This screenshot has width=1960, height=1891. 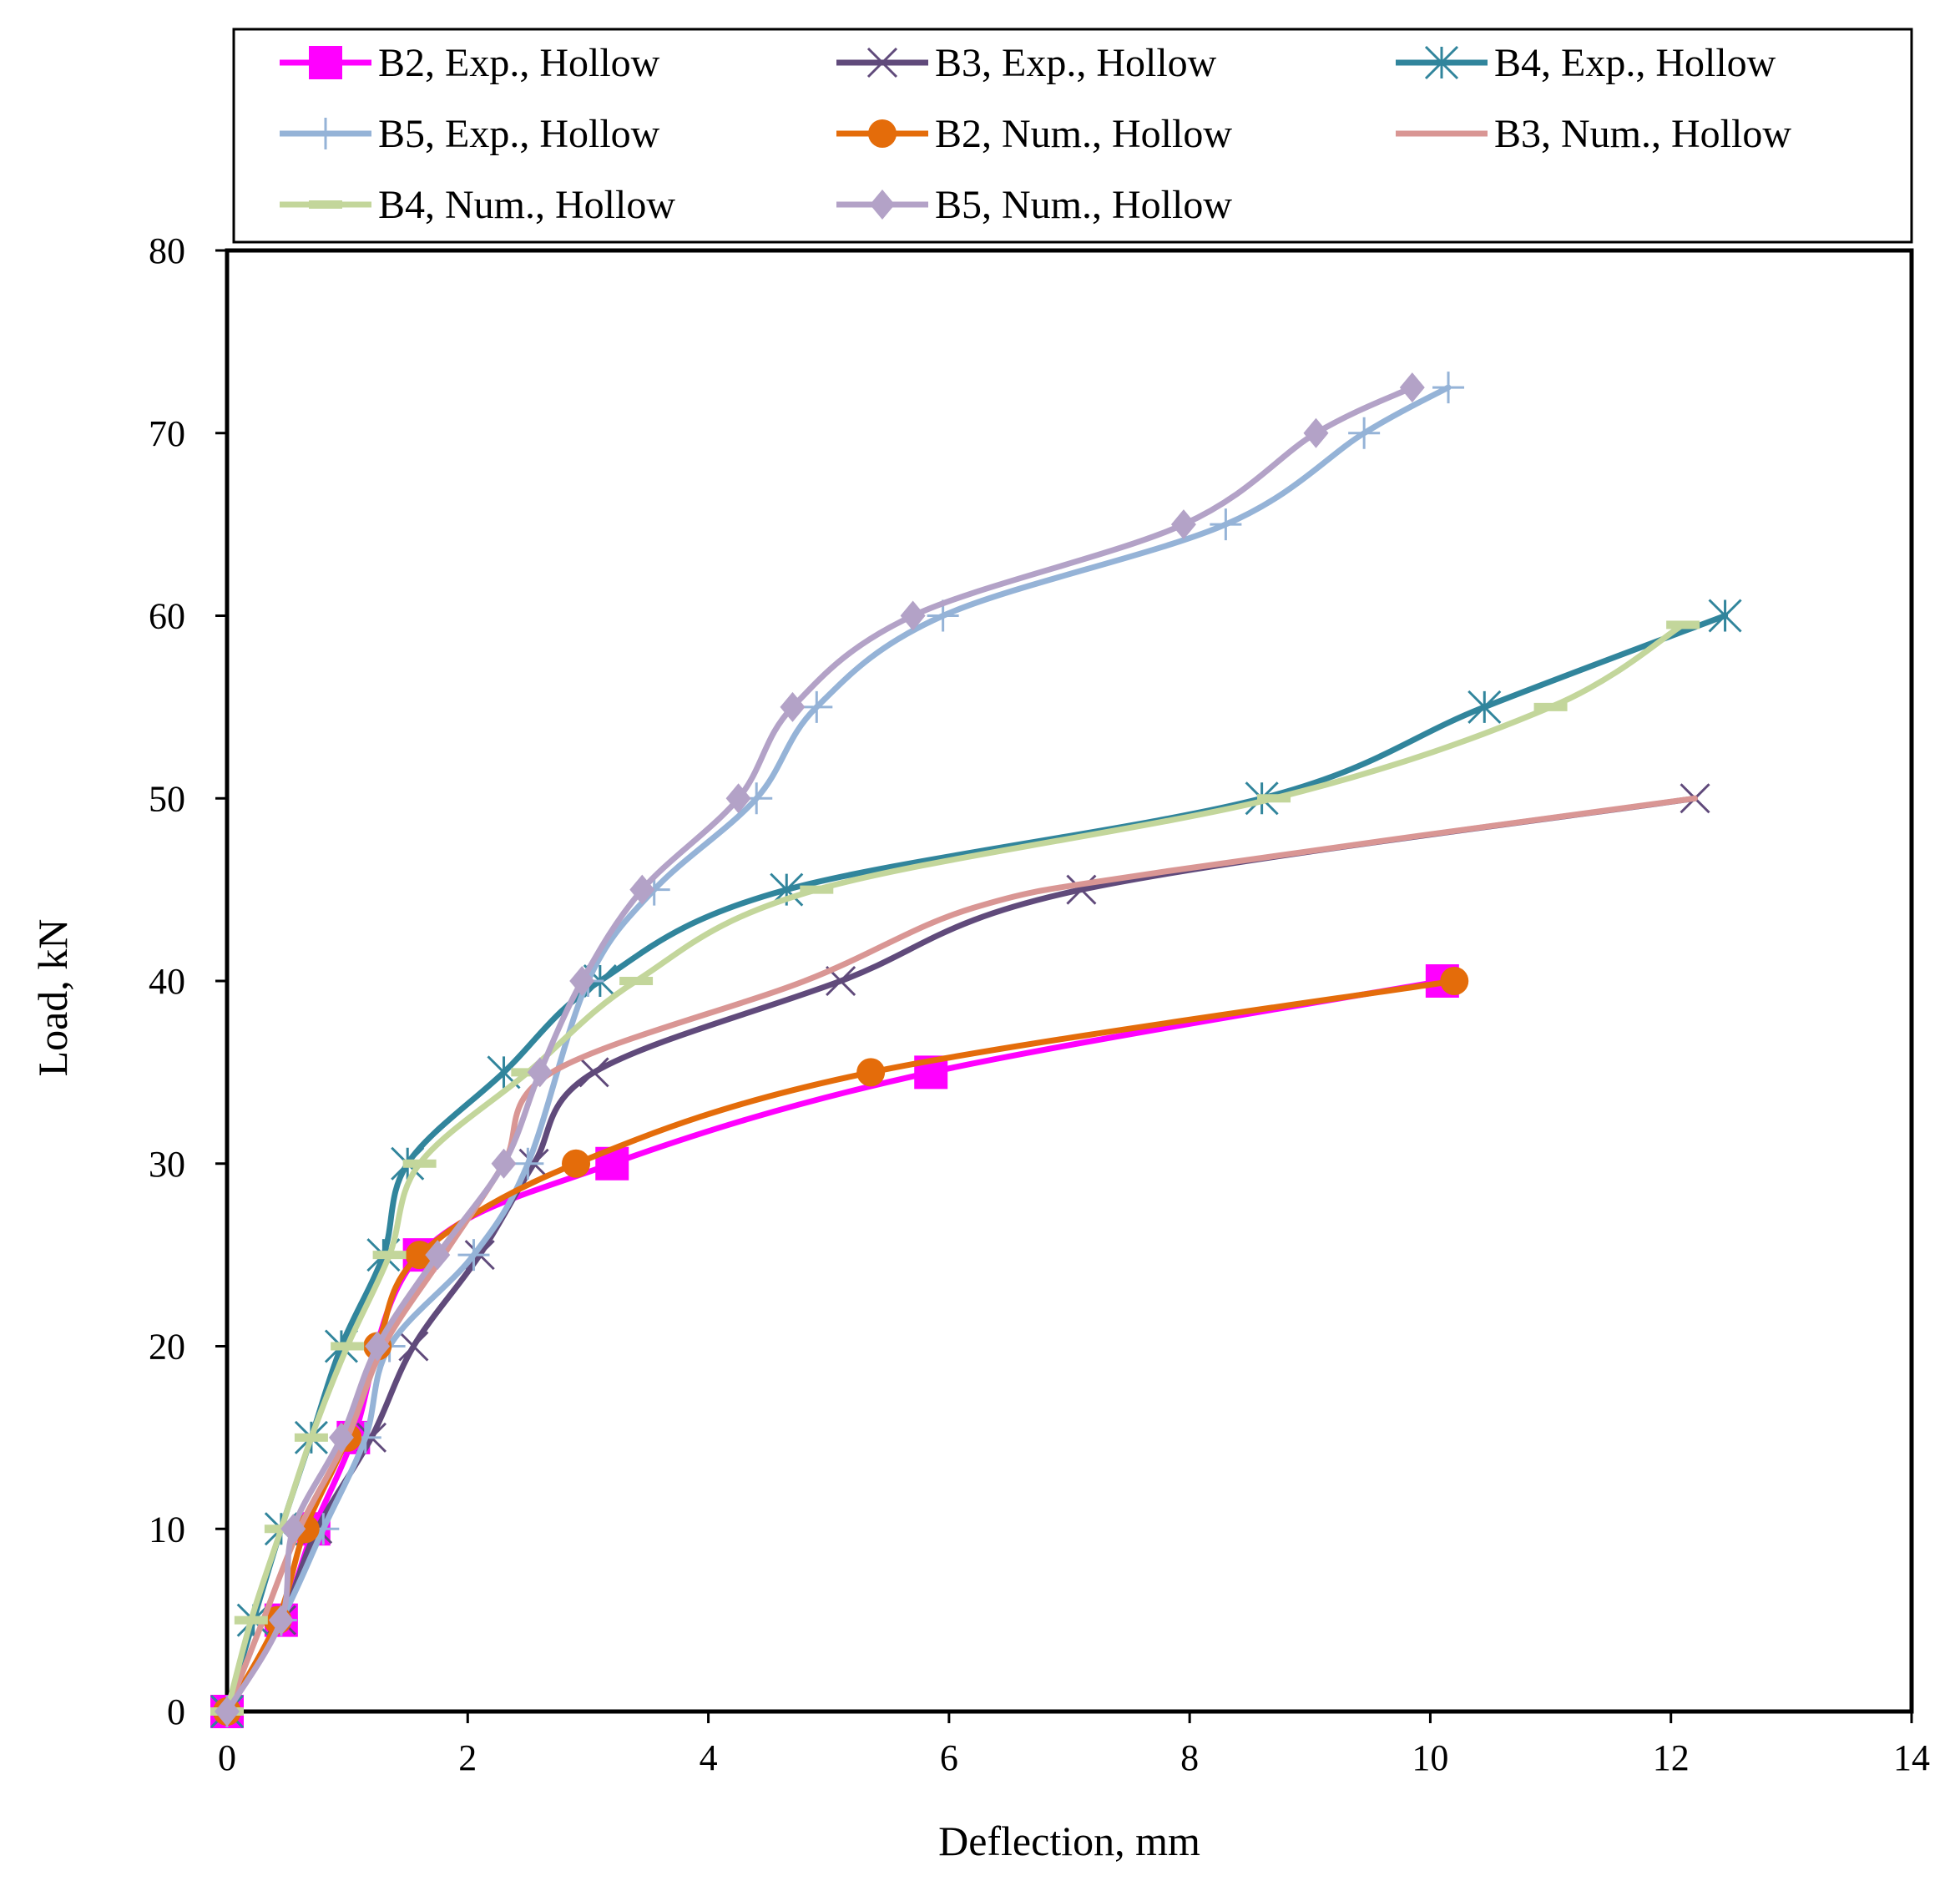 I want to click on x-tick-label: 0, so click(x=227, y=1757).